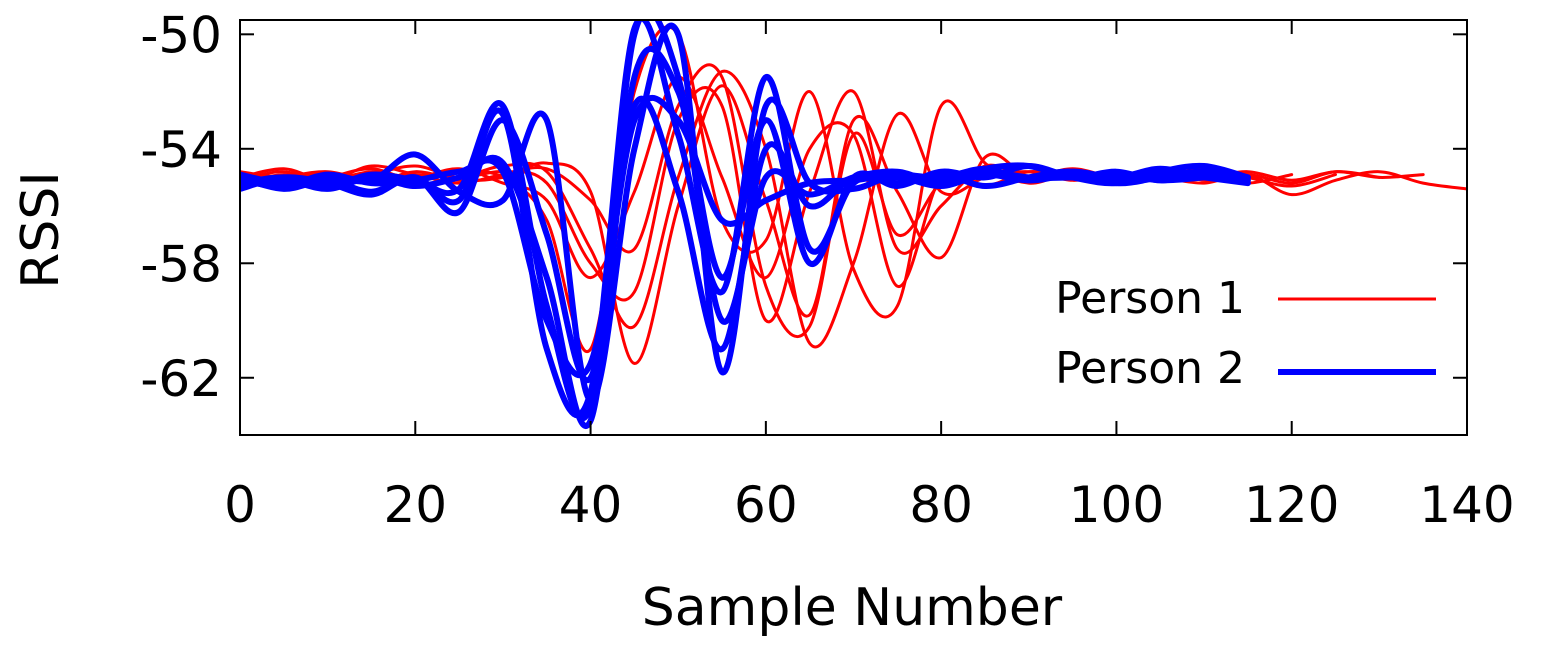 The width and height of the screenshot is (1543, 647). Describe the element at coordinates (852, 608) in the screenshot. I see `x-axis-title: Sample Number` at that location.